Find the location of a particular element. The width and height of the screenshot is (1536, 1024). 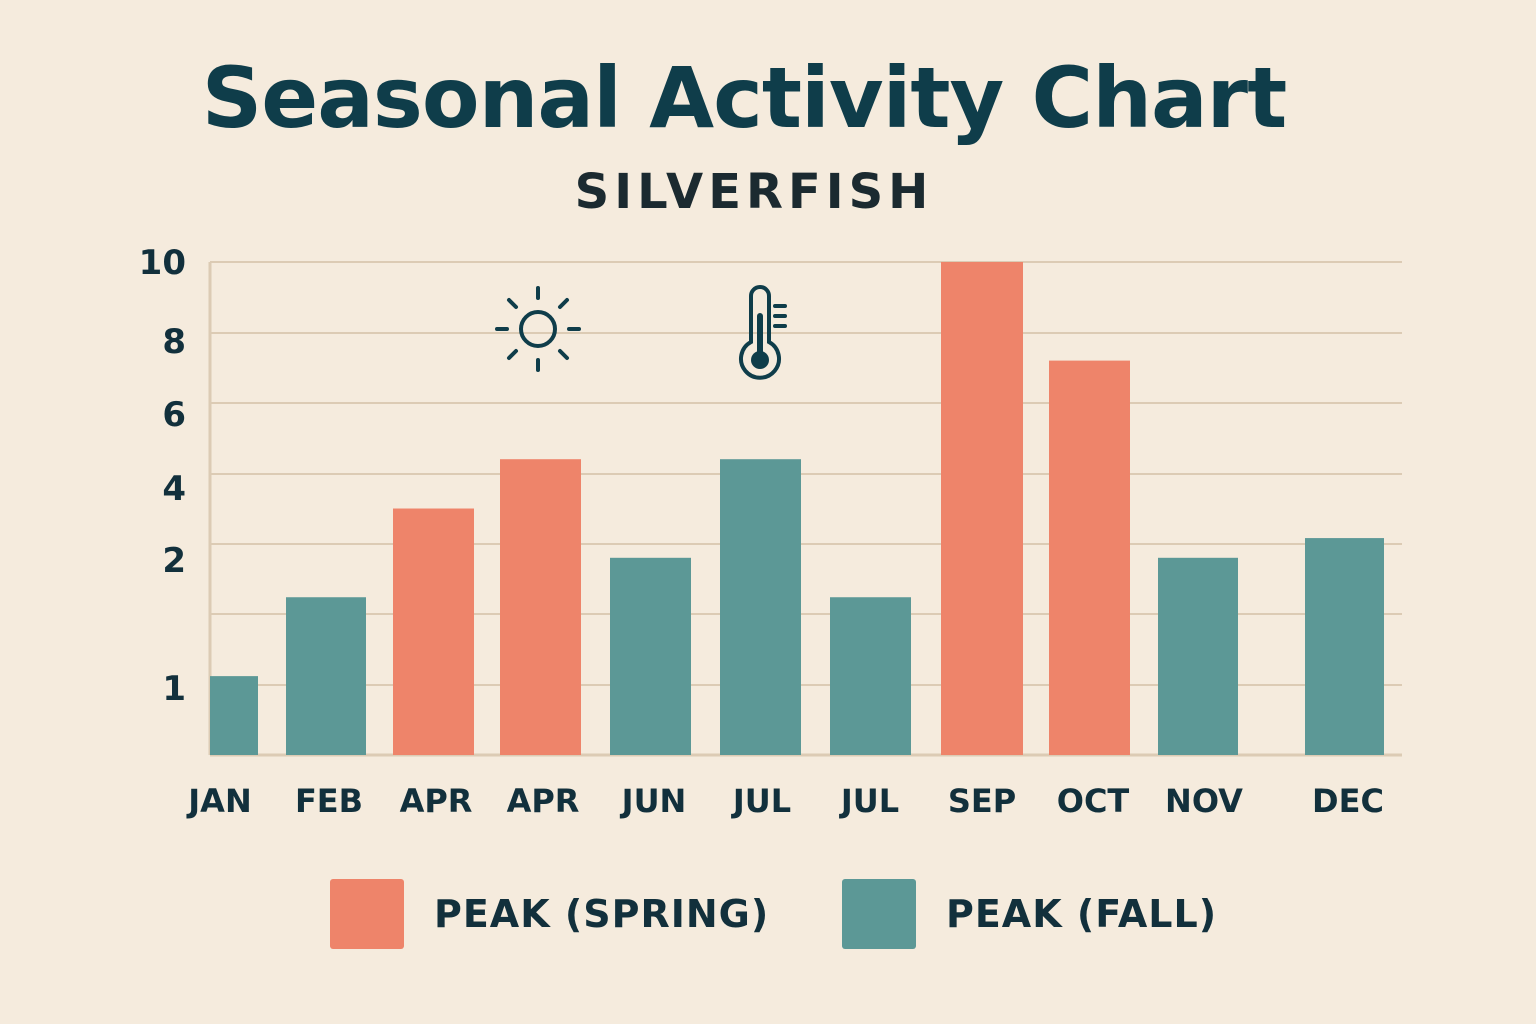

x-tick-label: FEB is located at coordinates (329, 801).